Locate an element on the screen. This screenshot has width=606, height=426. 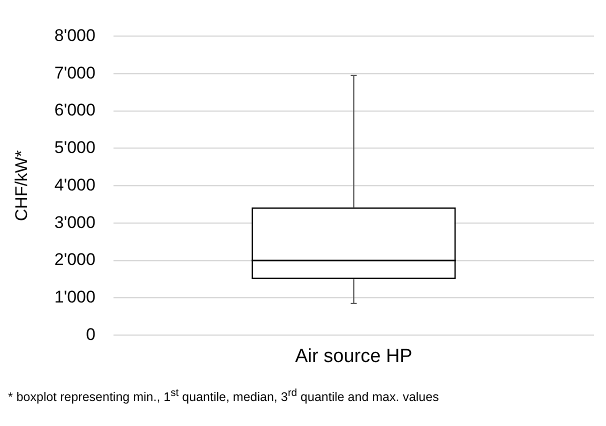
y-axis-title: CHF/kW* is located at coordinates (21, 186).